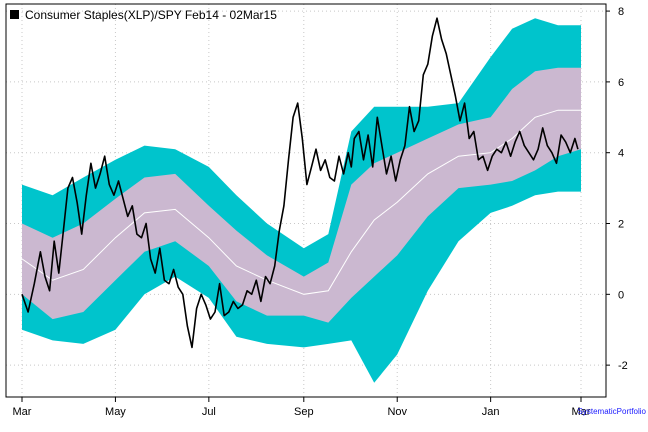  Describe the element at coordinates (621, 295) in the screenshot. I see `y-tick-label: 0` at that location.